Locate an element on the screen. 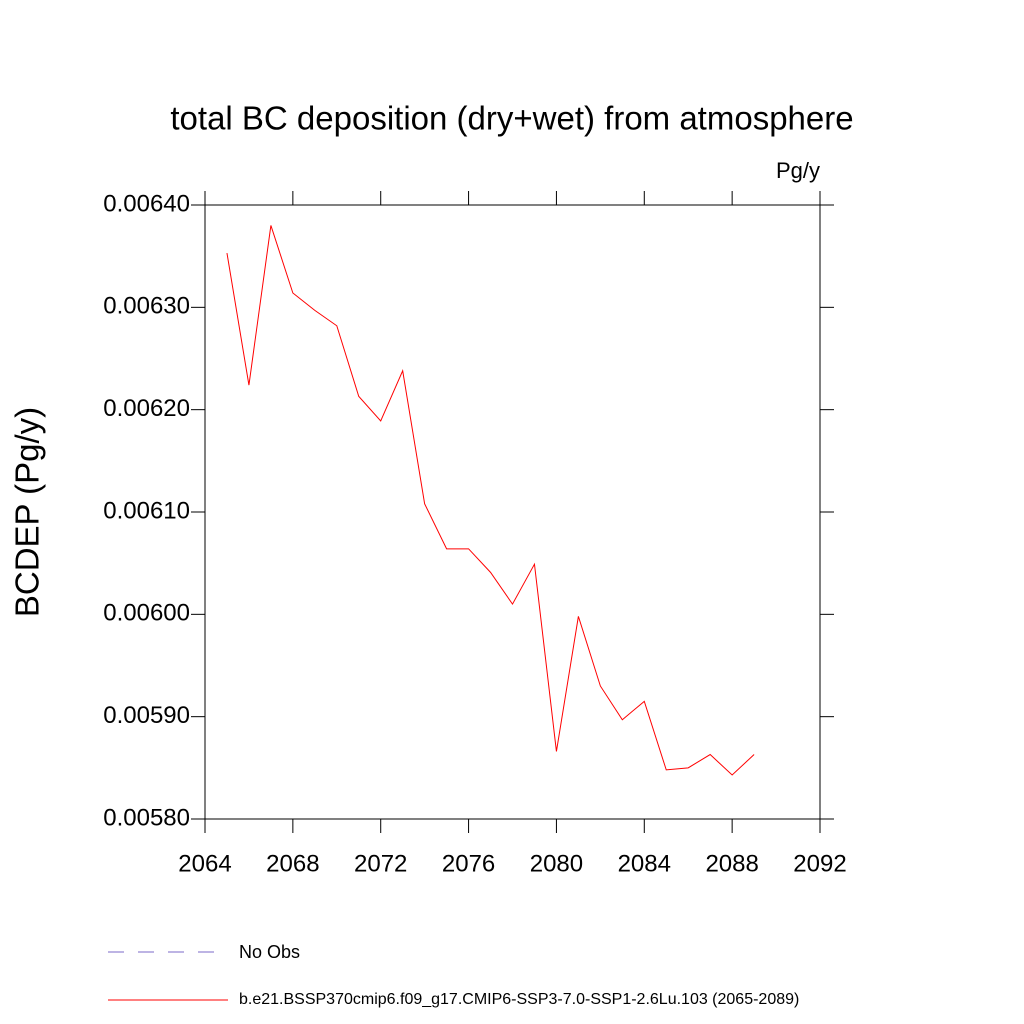  x-tick-label: 2080 is located at coordinates (556, 863).